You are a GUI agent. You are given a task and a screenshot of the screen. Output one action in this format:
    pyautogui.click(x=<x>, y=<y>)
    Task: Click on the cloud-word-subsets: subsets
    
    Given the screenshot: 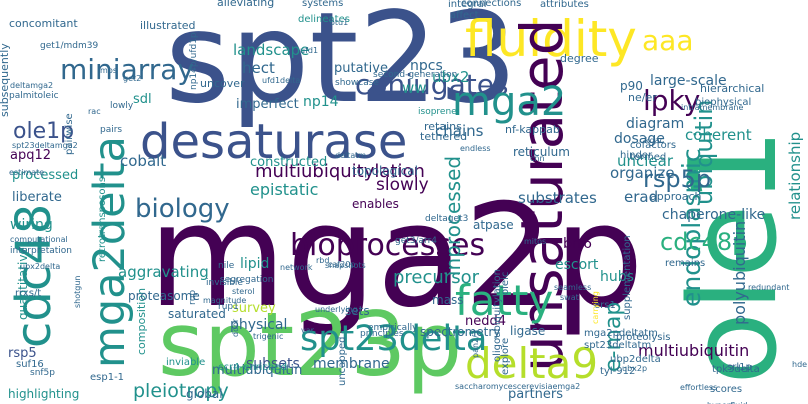 What is the action you would take?
    pyautogui.click(x=273, y=364)
    